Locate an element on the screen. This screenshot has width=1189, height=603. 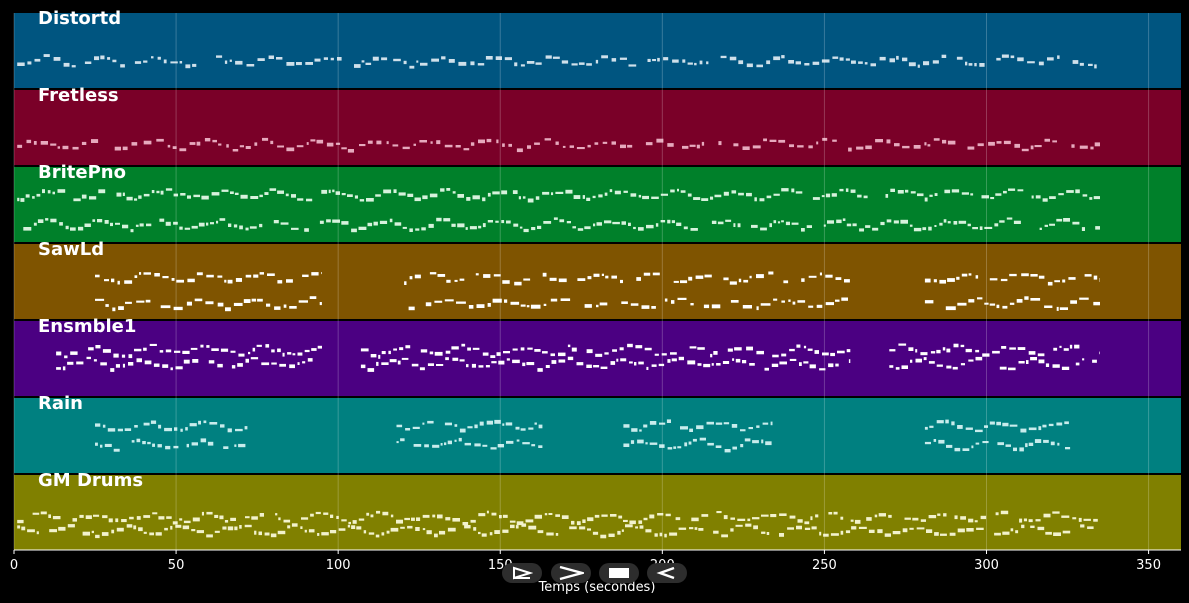
track-label: Fretless is located at coordinates (78, 95).